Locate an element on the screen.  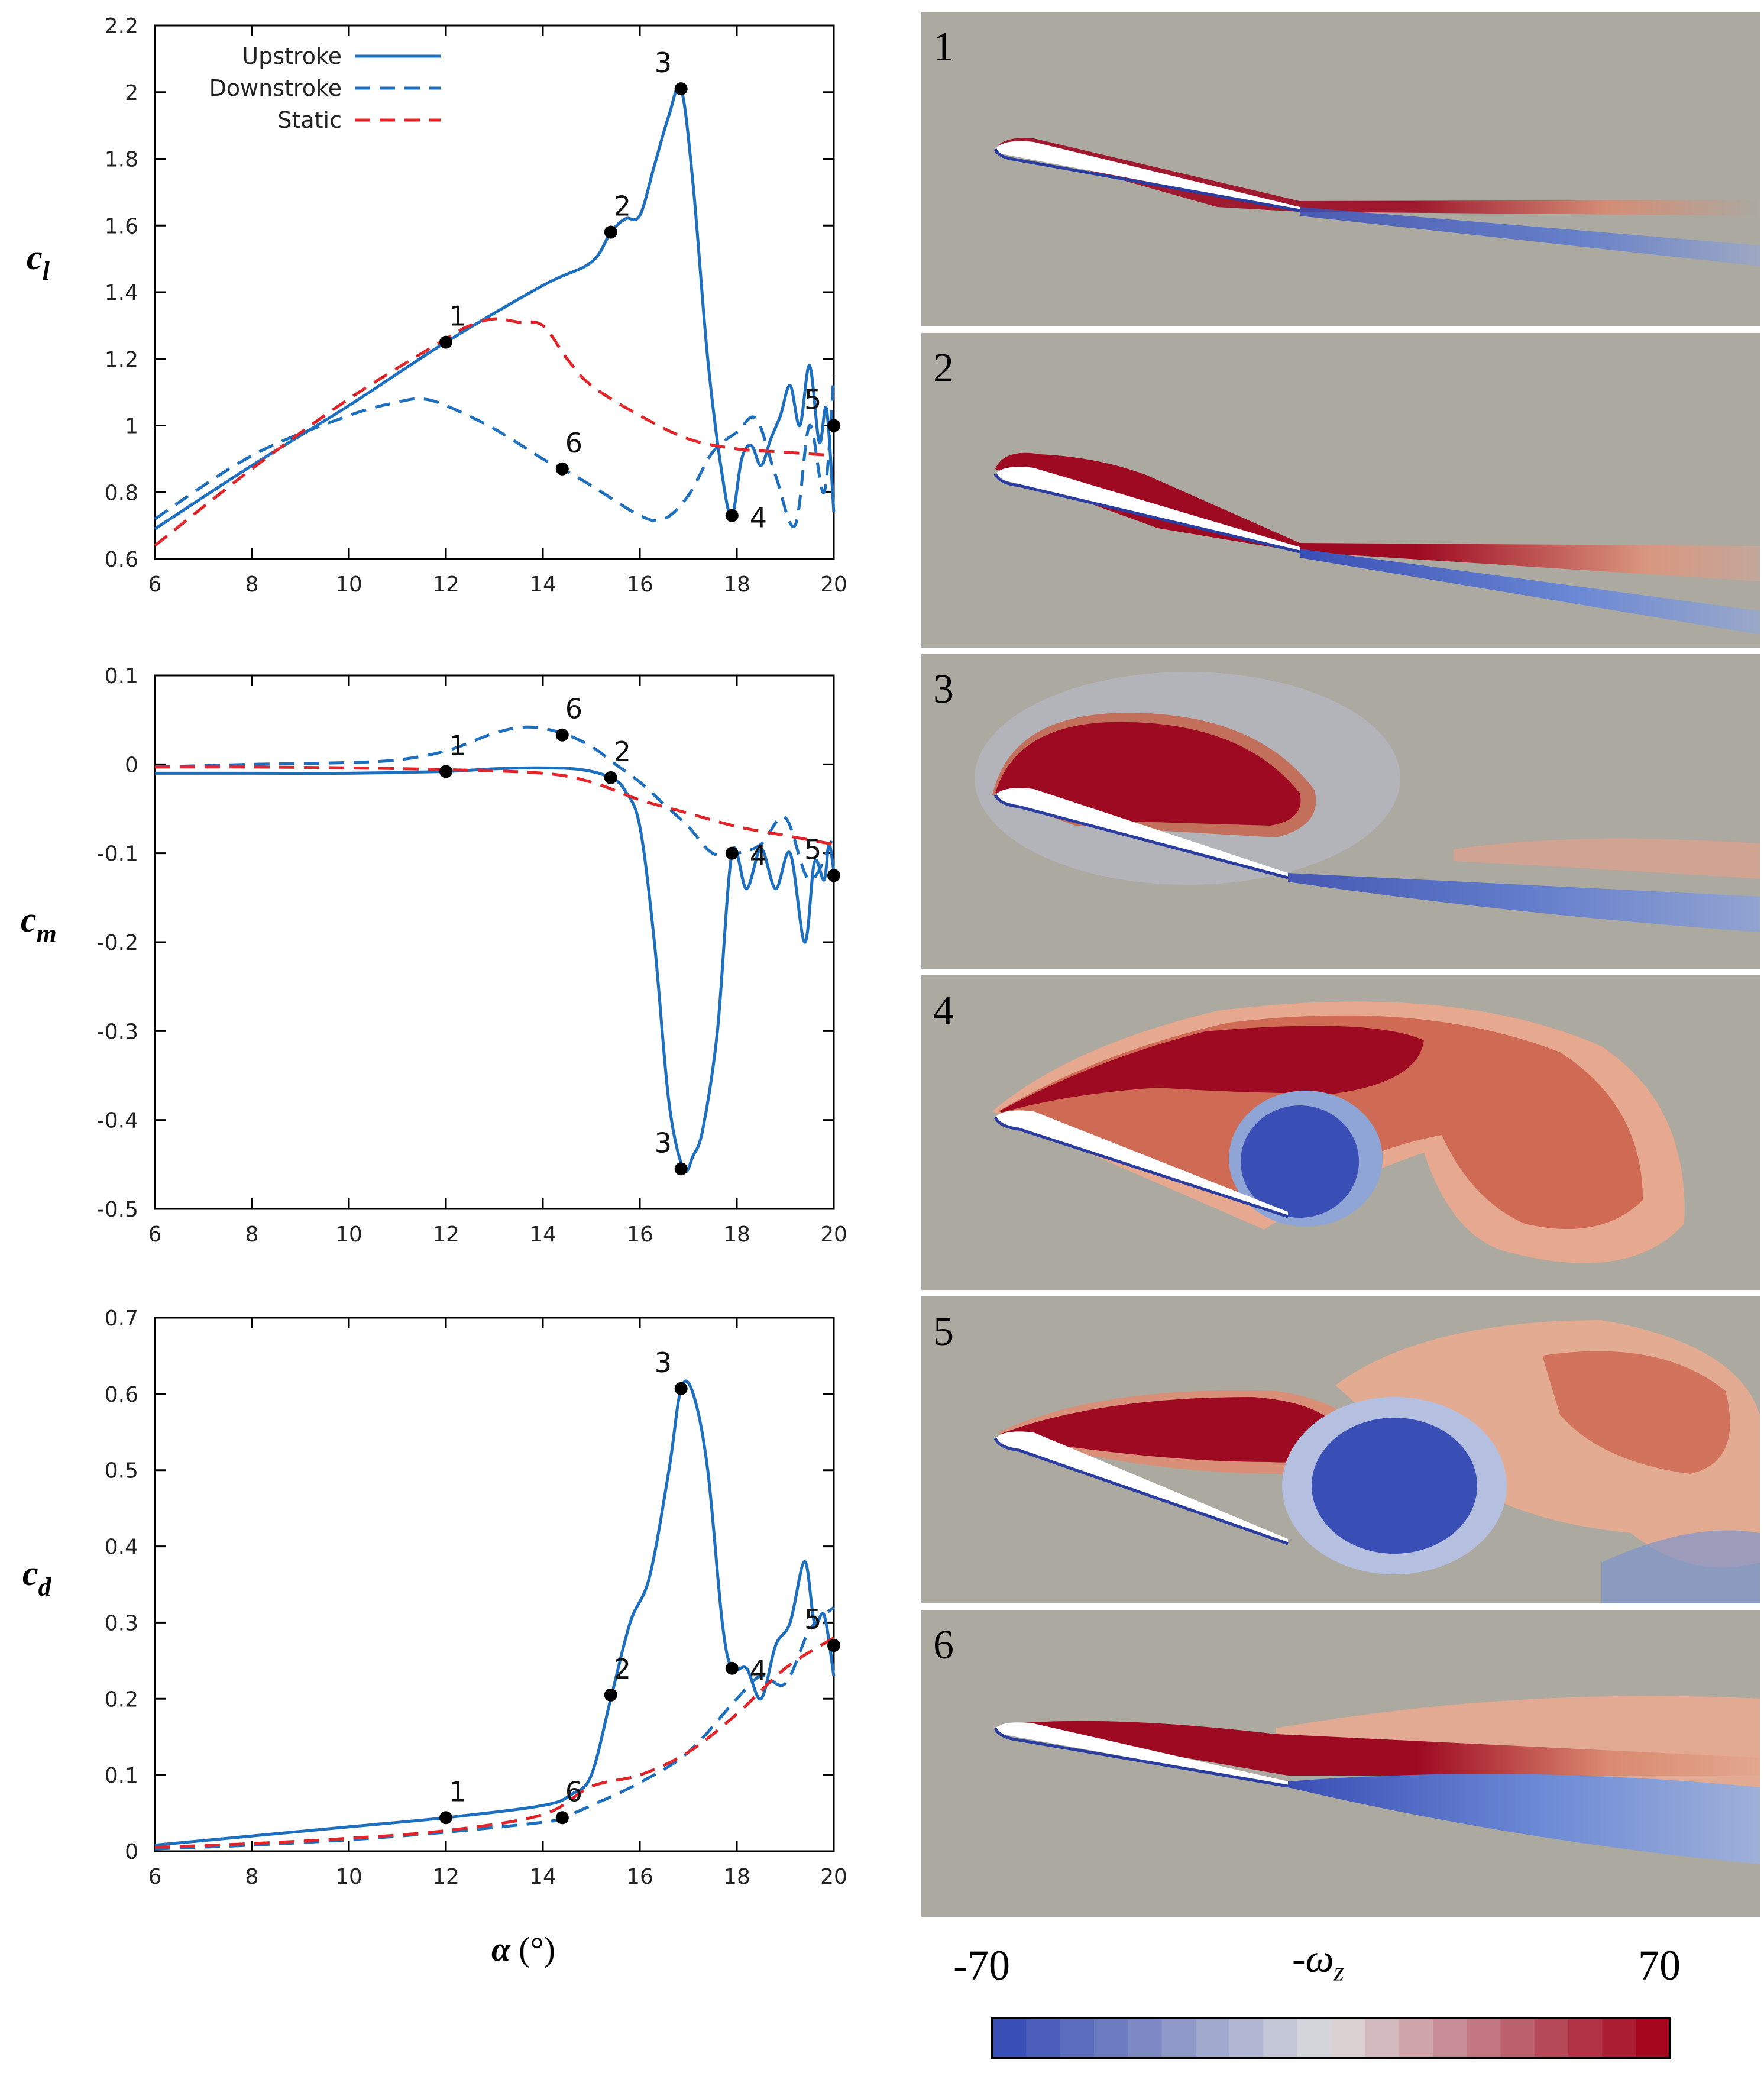
cd-axis-sub: d is located at coordinates (45, 1588).